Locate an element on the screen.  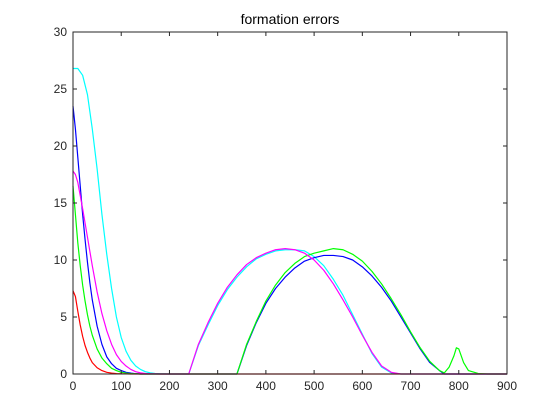
x-tick-label: 400 is located at coordinates (266, 386).